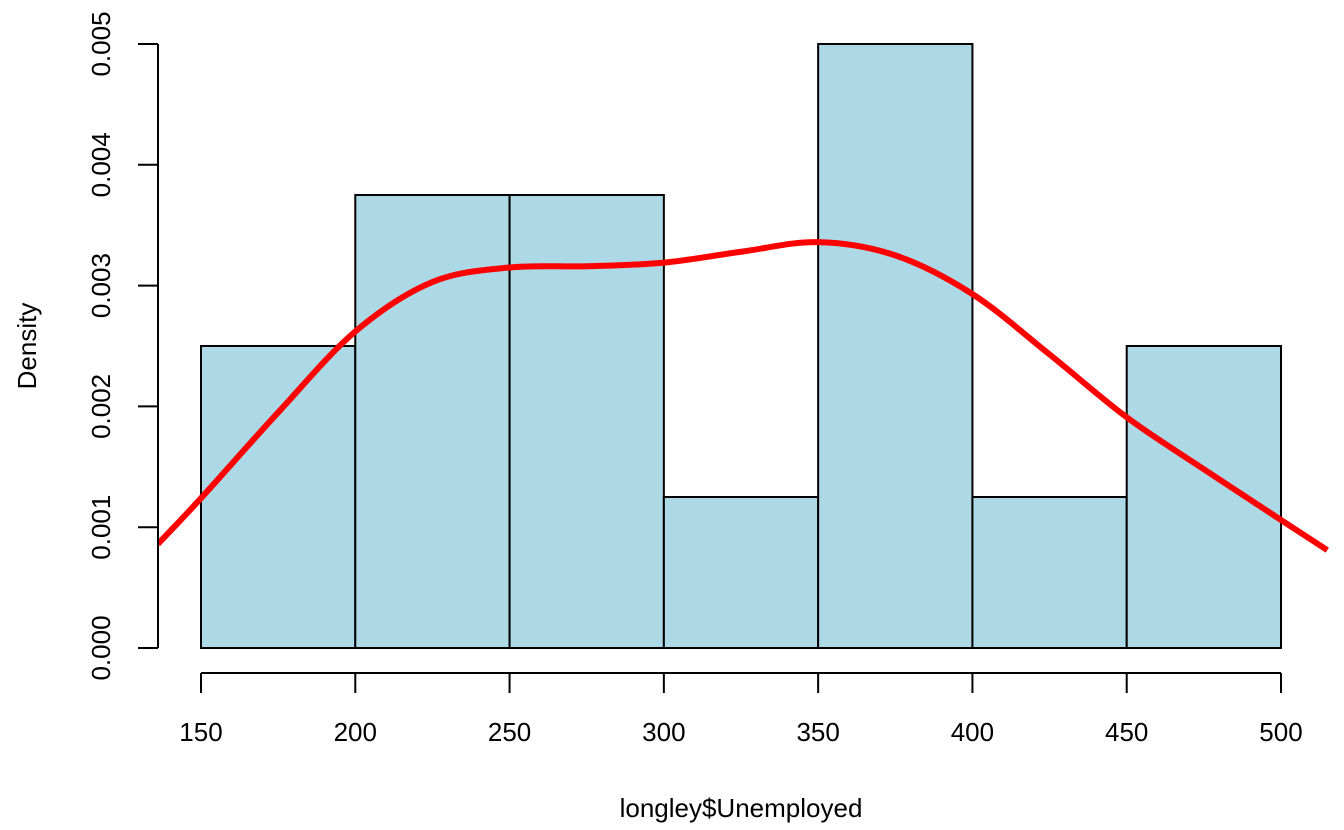 The width and height of the screenshot is (1344, 830). Describe the element at coordinates (817, 732) in the screenshot. I see `x-tick-label: 350` at that location.